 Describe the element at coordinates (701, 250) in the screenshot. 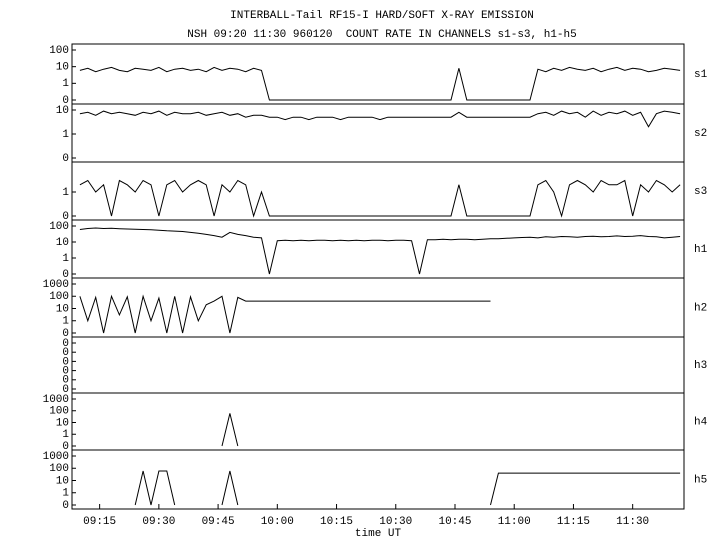

I see `panel-label: h1` at that location.